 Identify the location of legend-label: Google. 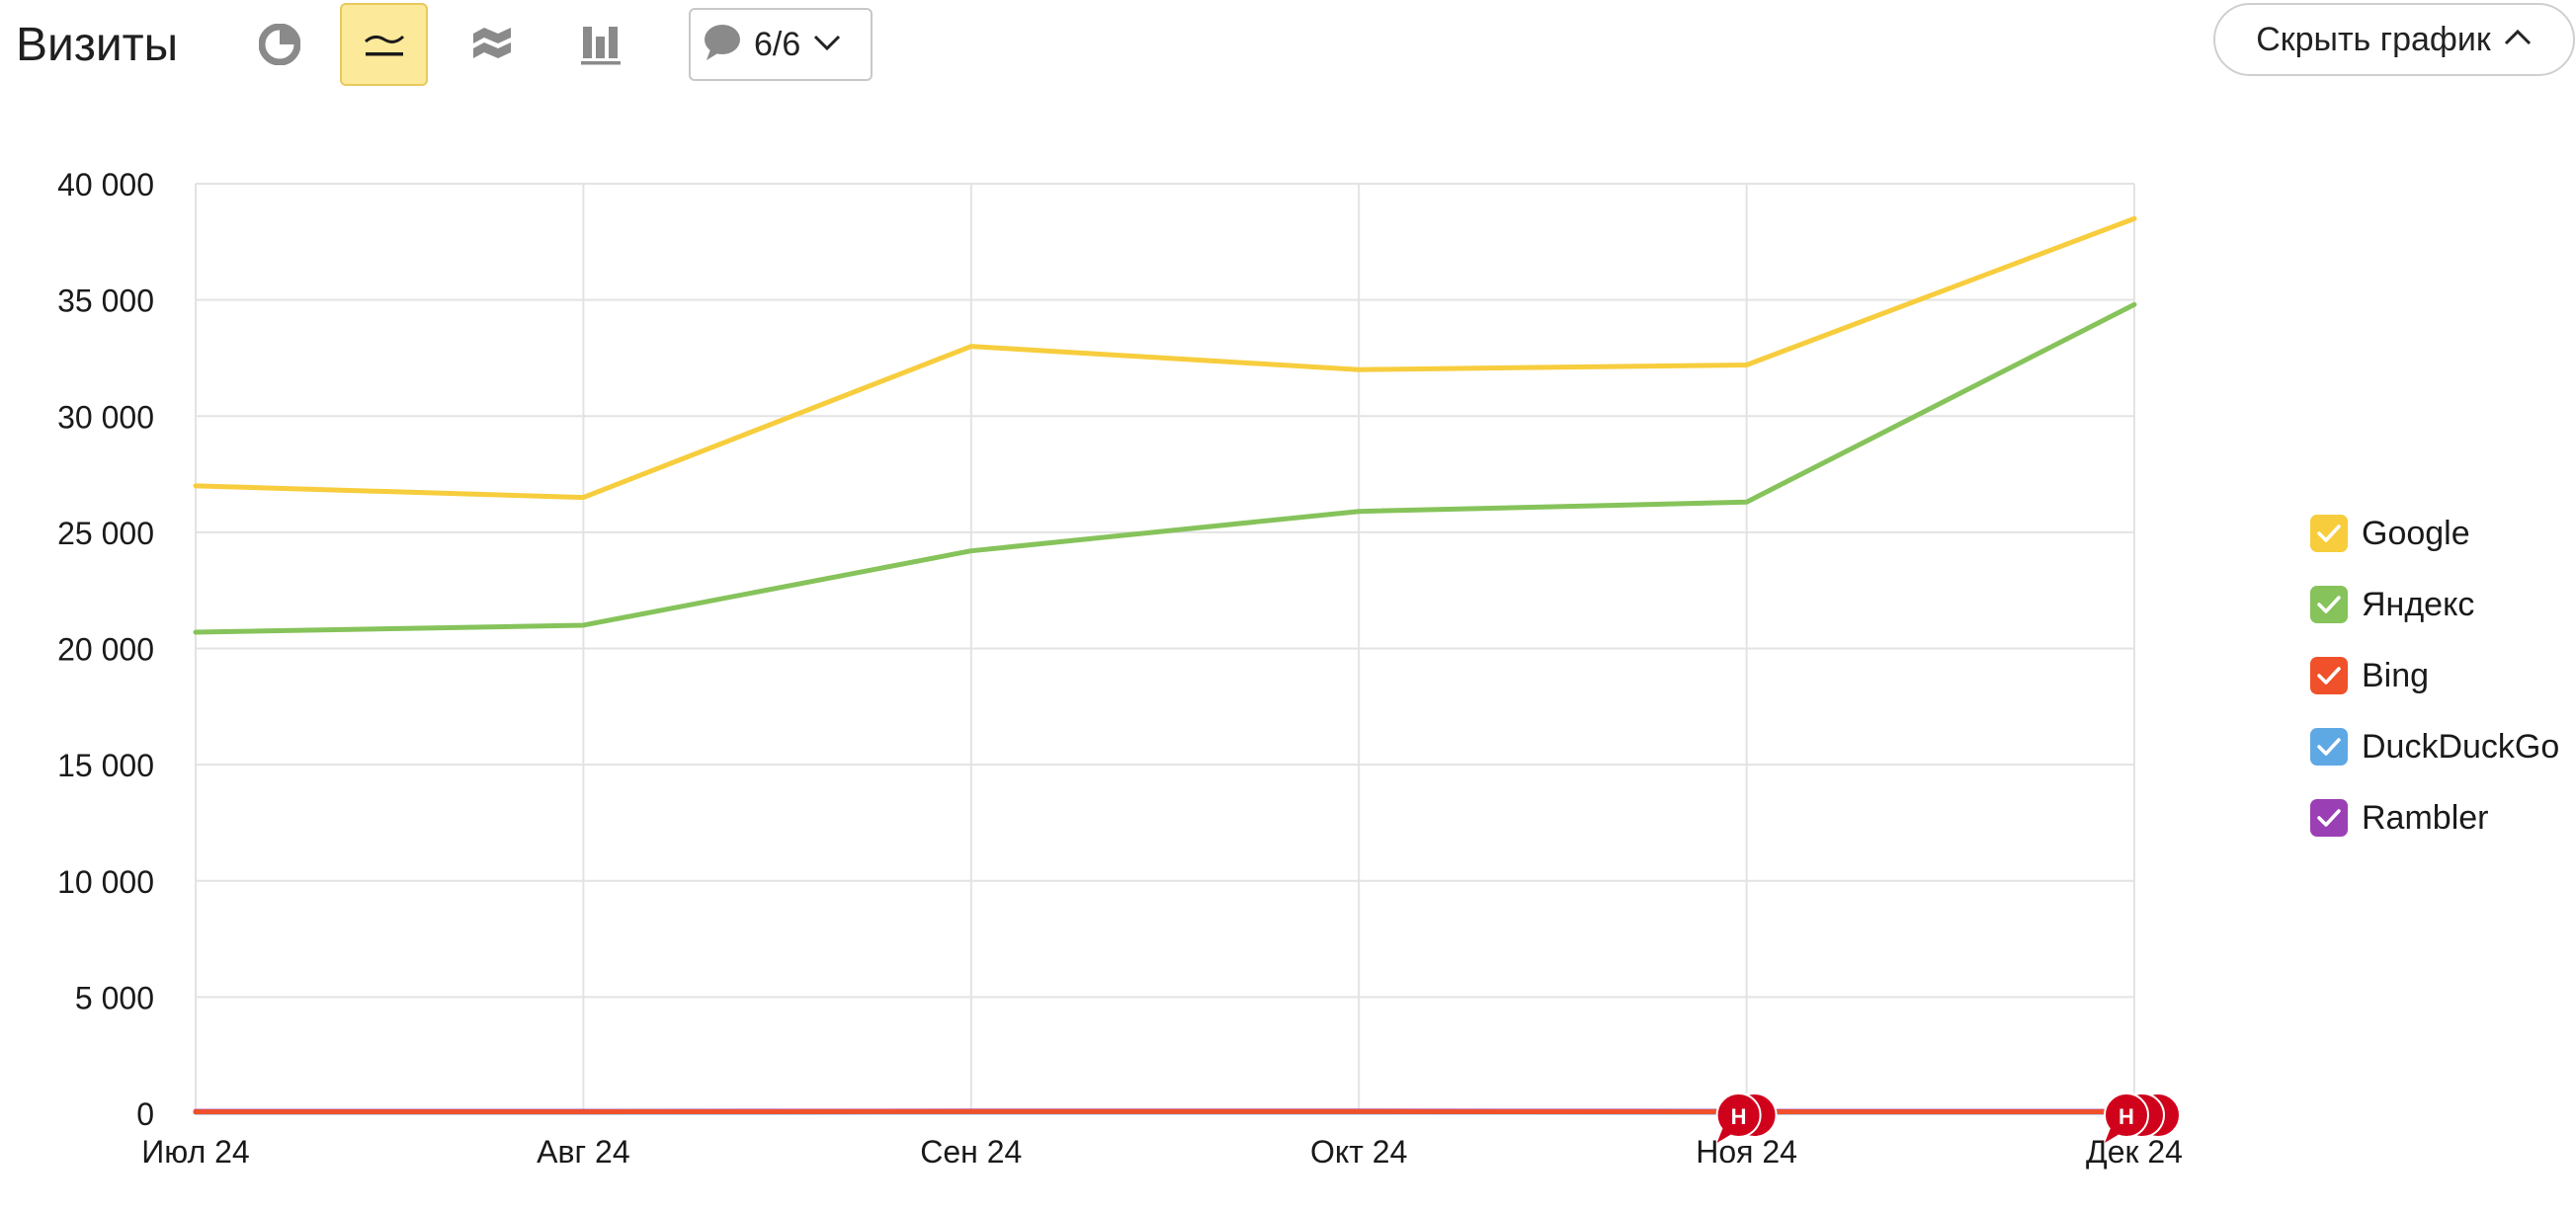
(2416, 533).